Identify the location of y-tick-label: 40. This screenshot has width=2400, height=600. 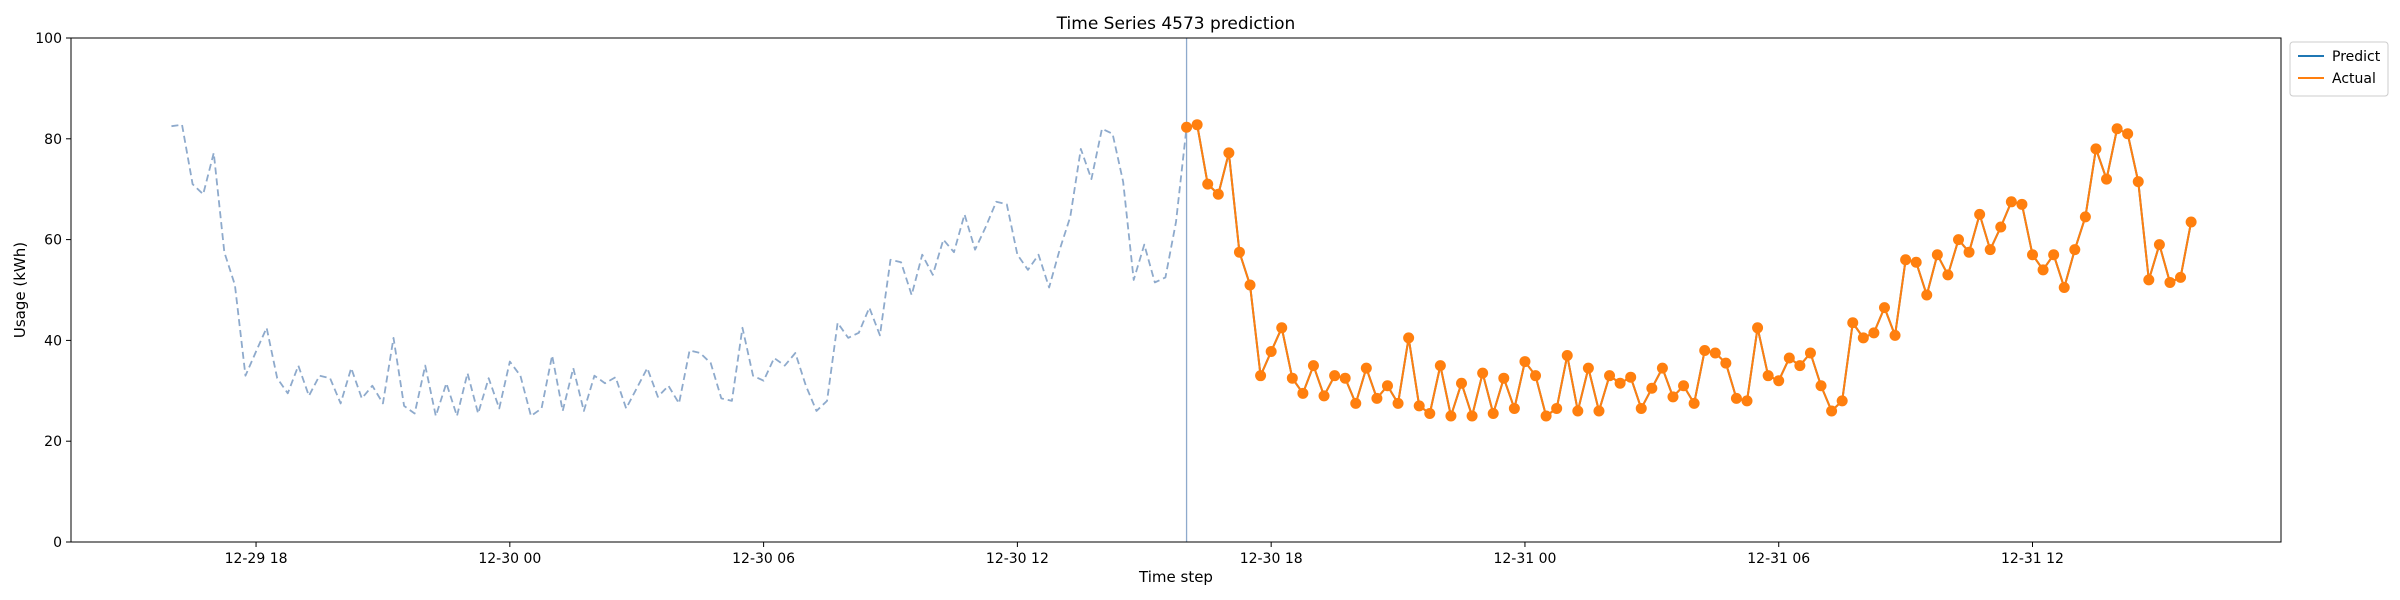
(53, 341).